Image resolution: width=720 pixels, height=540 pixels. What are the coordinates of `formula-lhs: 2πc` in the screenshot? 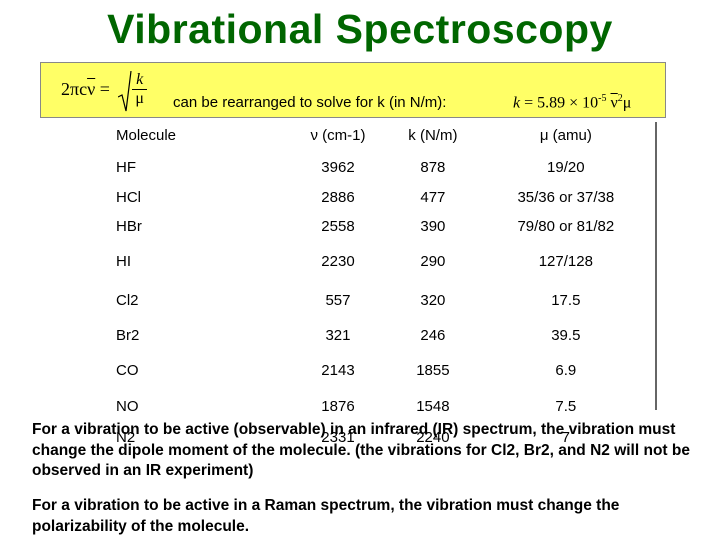 It's located at (74, 89).